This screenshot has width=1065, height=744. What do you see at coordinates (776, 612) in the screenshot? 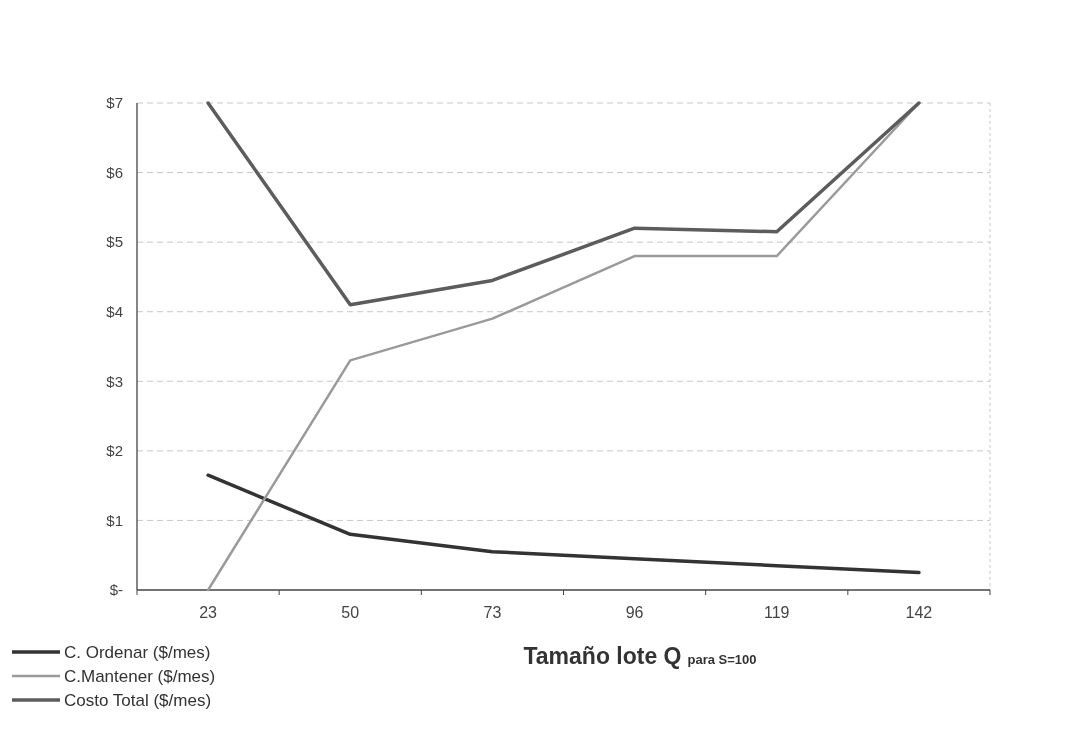
I see `x-tick-label: 119` at bounding box center [776, 612].